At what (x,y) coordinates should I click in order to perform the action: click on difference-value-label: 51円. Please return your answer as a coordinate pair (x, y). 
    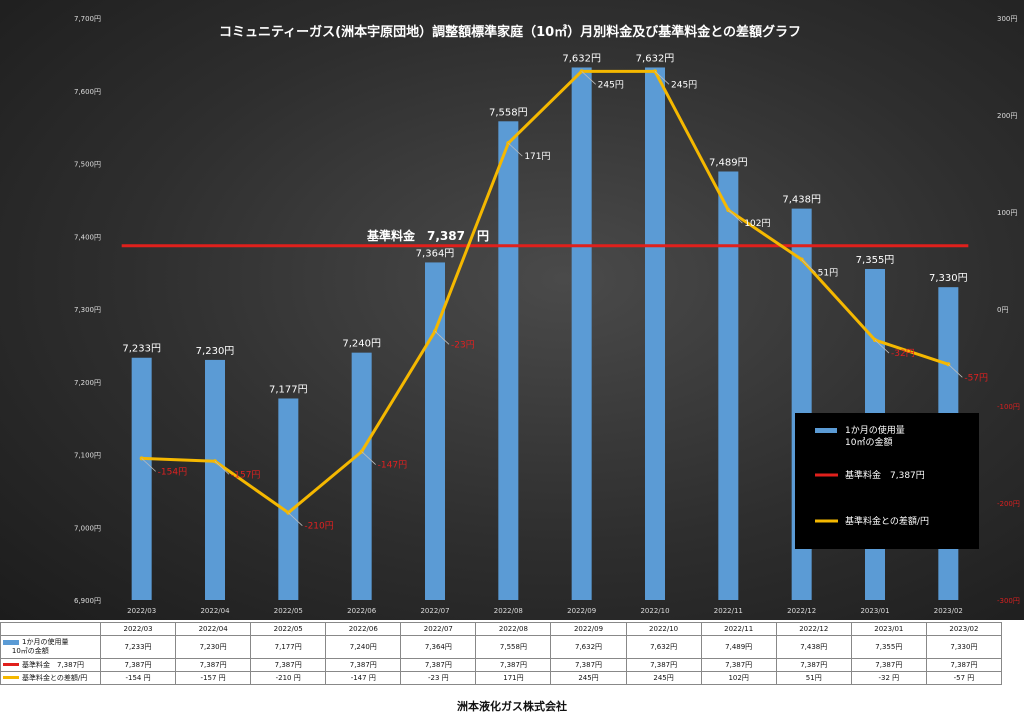
    Looking at the image, I should click on (828, 273).